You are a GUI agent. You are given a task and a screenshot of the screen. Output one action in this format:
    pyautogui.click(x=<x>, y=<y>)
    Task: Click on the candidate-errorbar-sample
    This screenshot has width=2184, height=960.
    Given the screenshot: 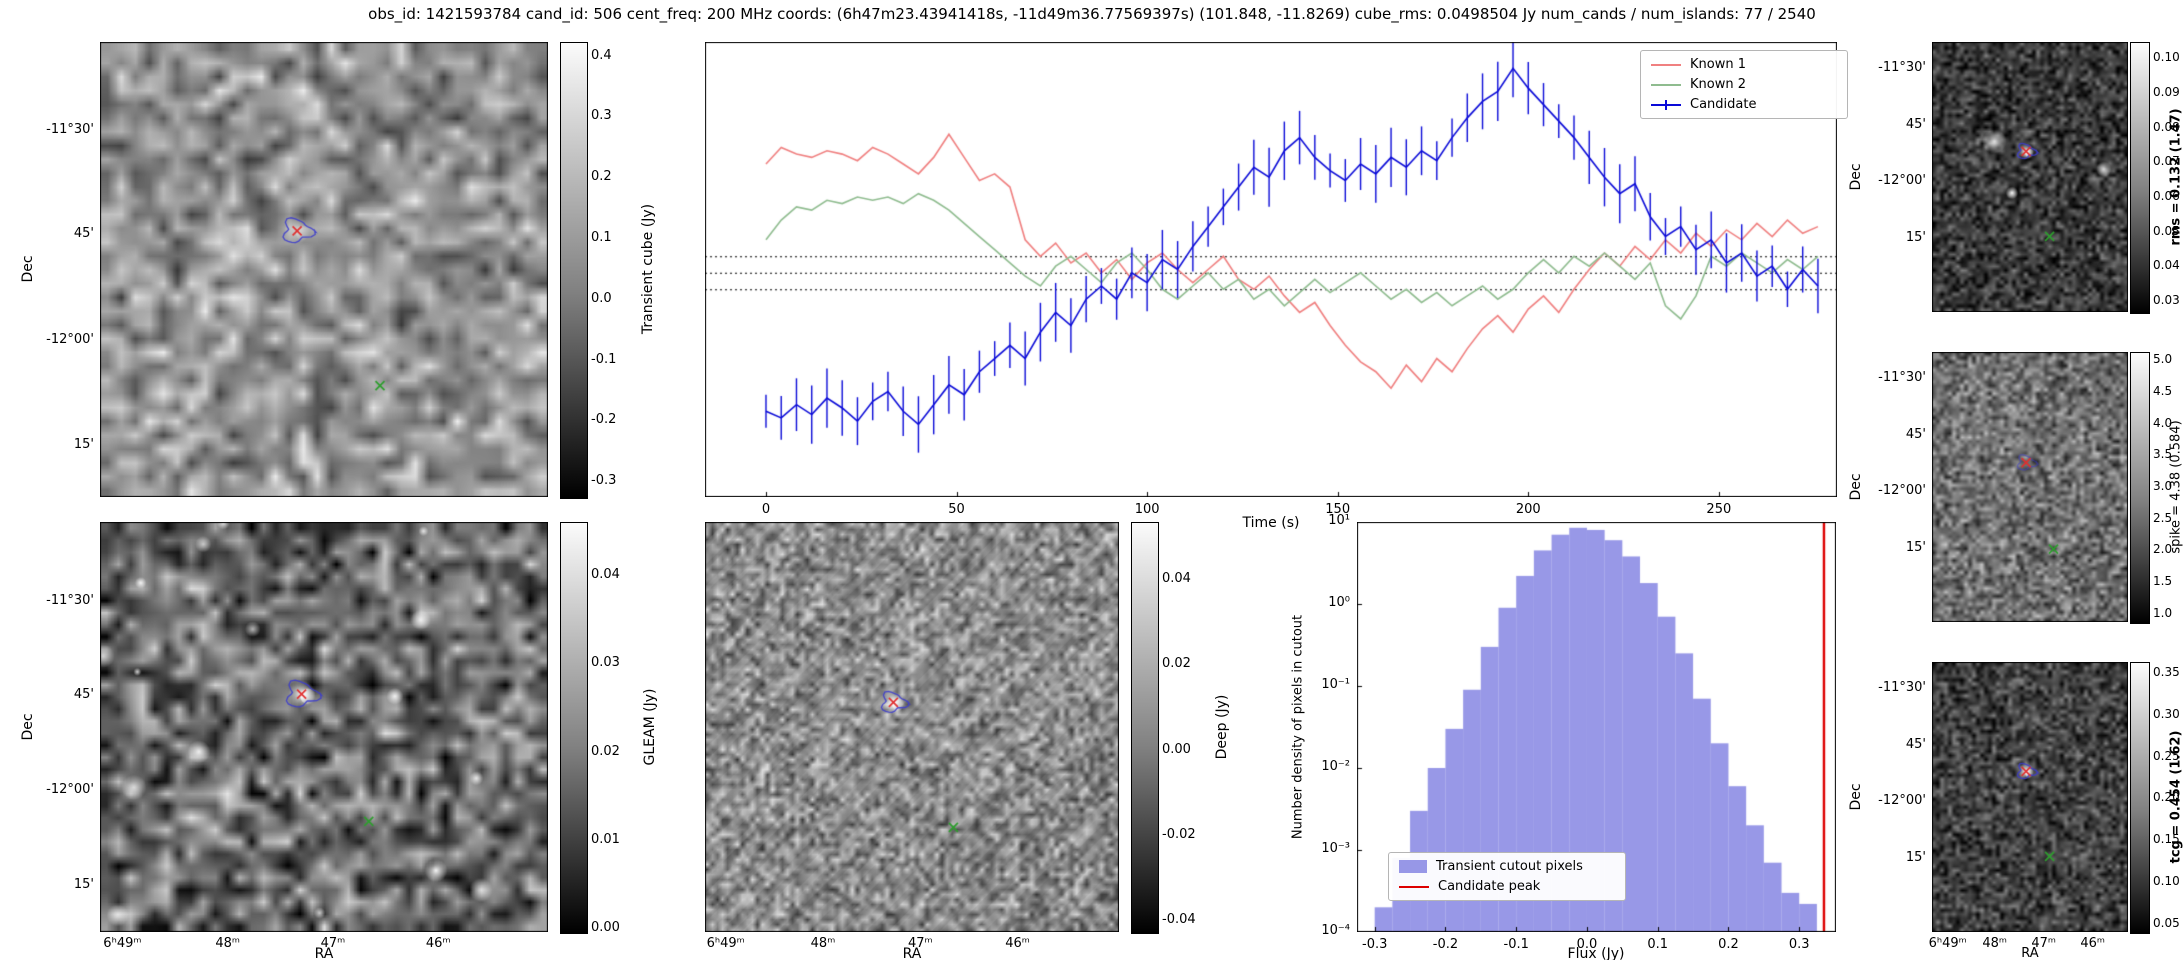 What is the action you would take?
    pyautogui.click(x=1666, y=104)
    